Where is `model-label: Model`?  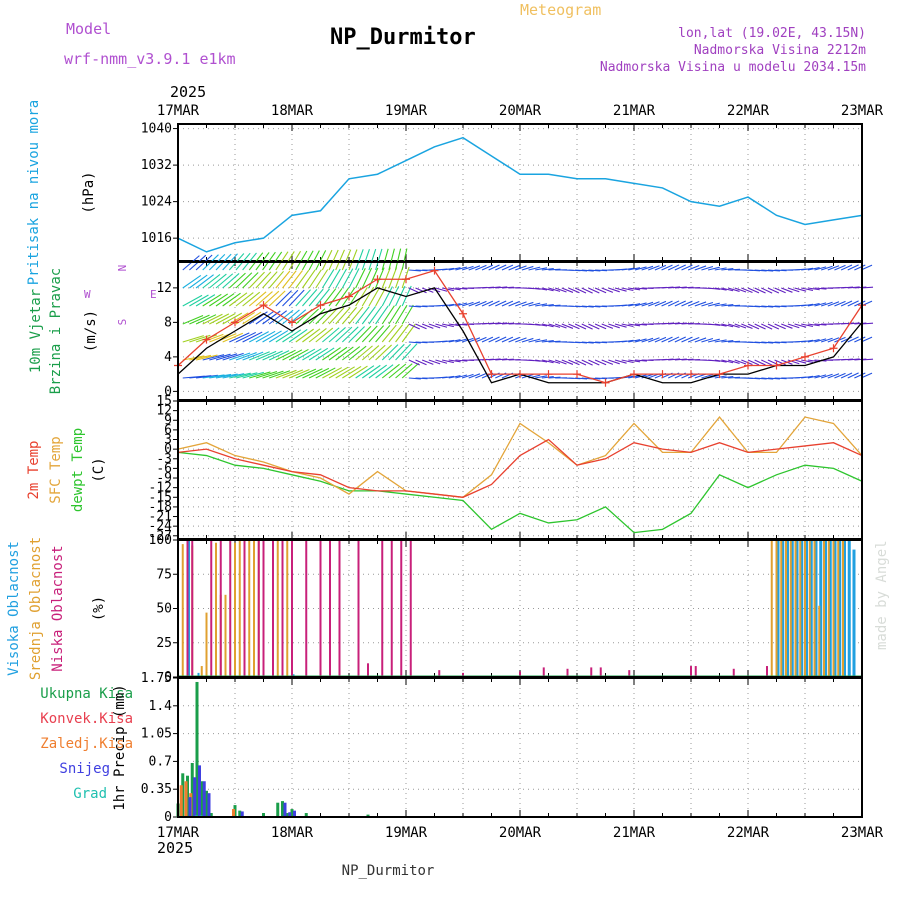 model-label: Model is located at coordinates (88, 29).